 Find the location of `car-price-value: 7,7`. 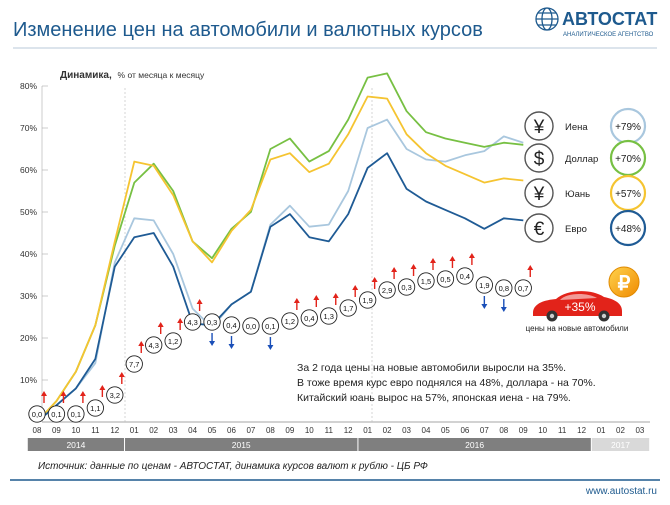

car-price-value: 7,7 is located at coordinates (134, 364).